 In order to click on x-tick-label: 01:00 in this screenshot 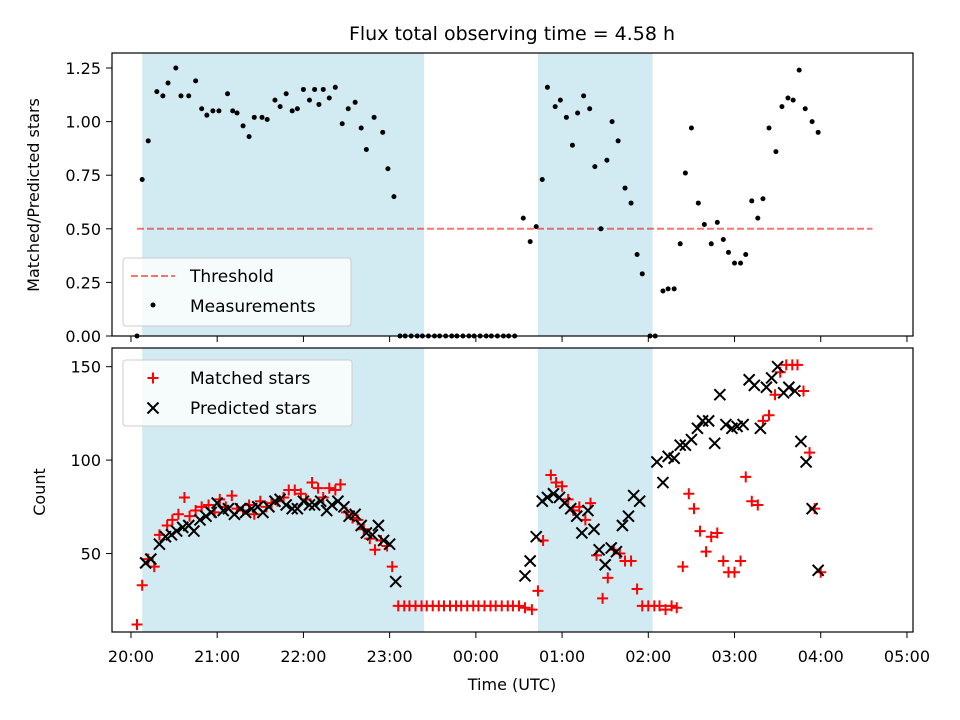, I will do `click(562, 656)`.